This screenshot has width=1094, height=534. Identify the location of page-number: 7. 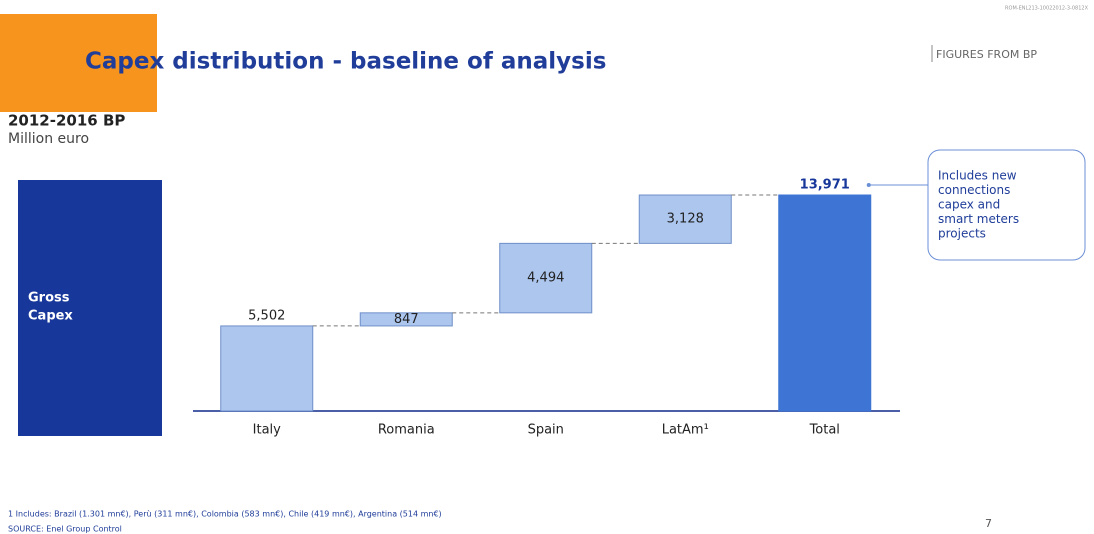
(988, 523).